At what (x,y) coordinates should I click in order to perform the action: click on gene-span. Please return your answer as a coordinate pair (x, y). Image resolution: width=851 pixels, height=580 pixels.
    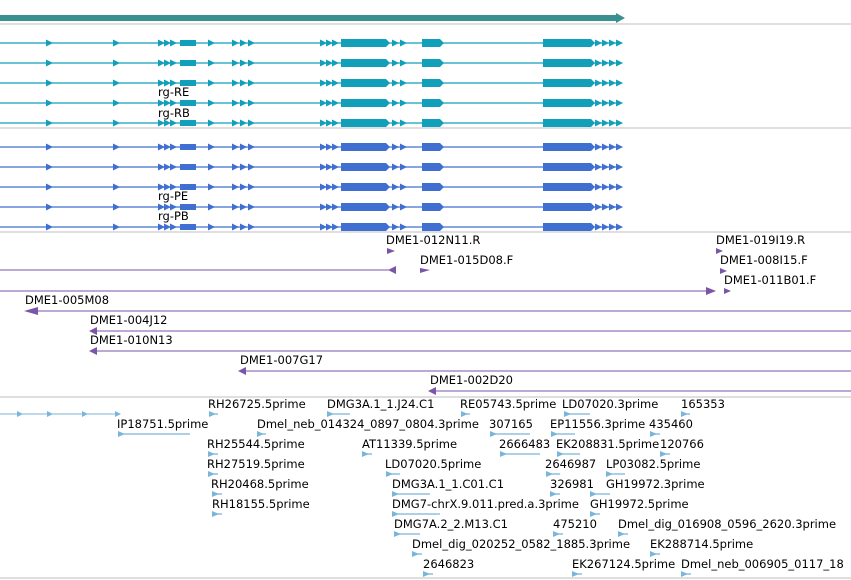
    Looking at the image, I should click on (309, 18).